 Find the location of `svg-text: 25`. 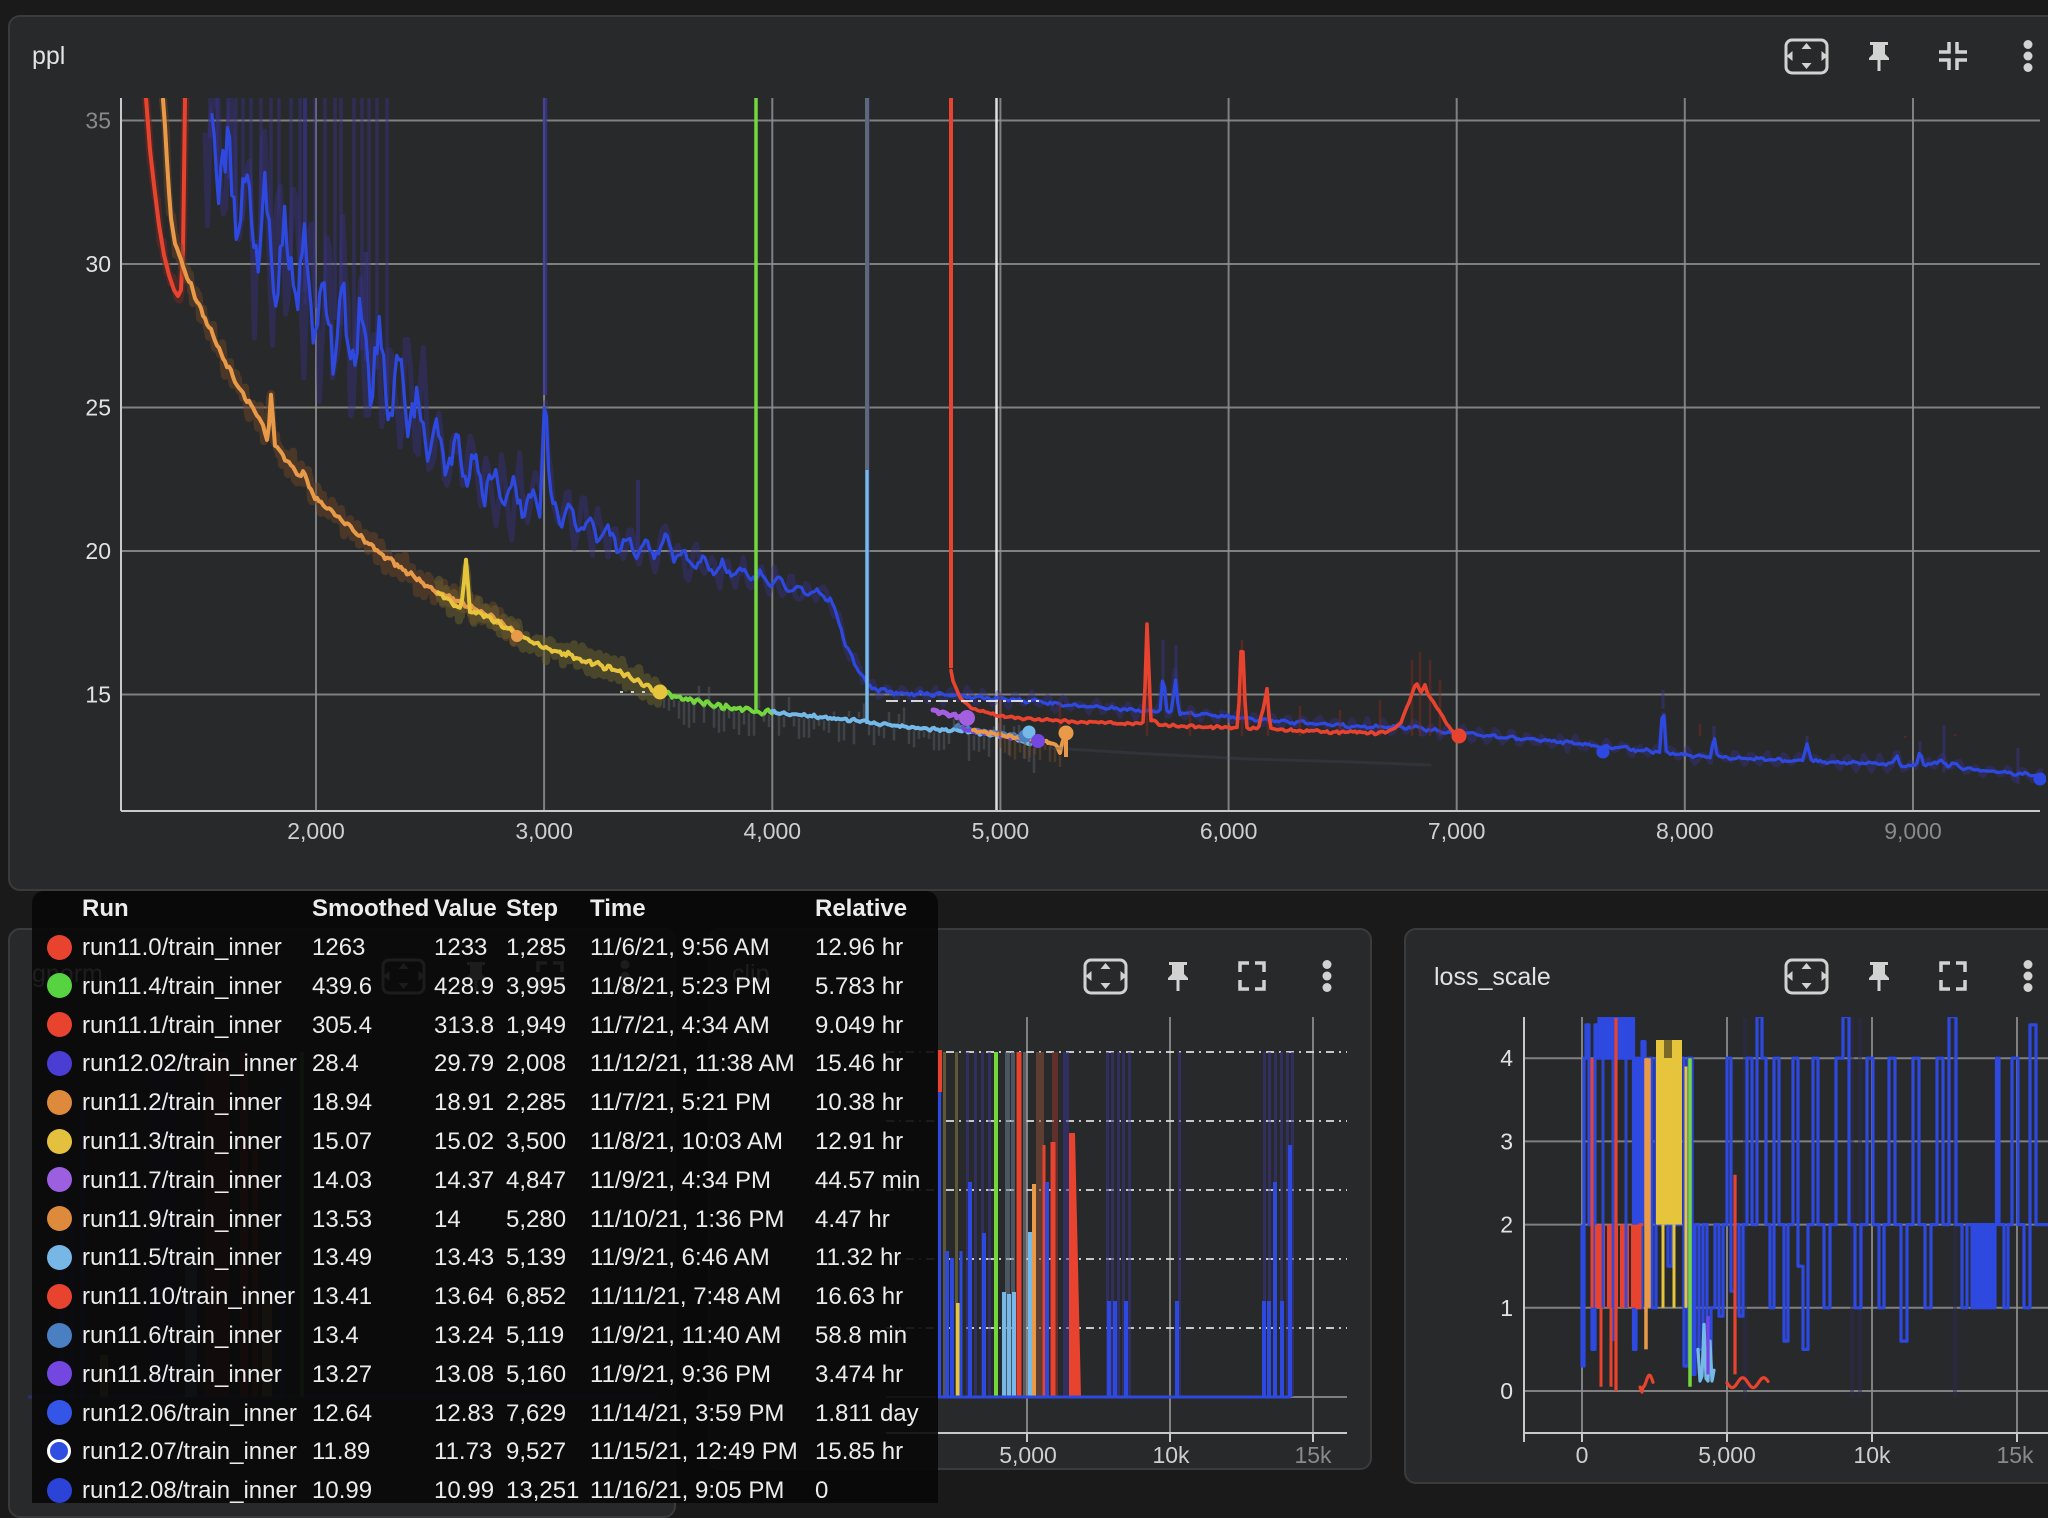

svg-text: 25 is located at coordinates (98, 408).